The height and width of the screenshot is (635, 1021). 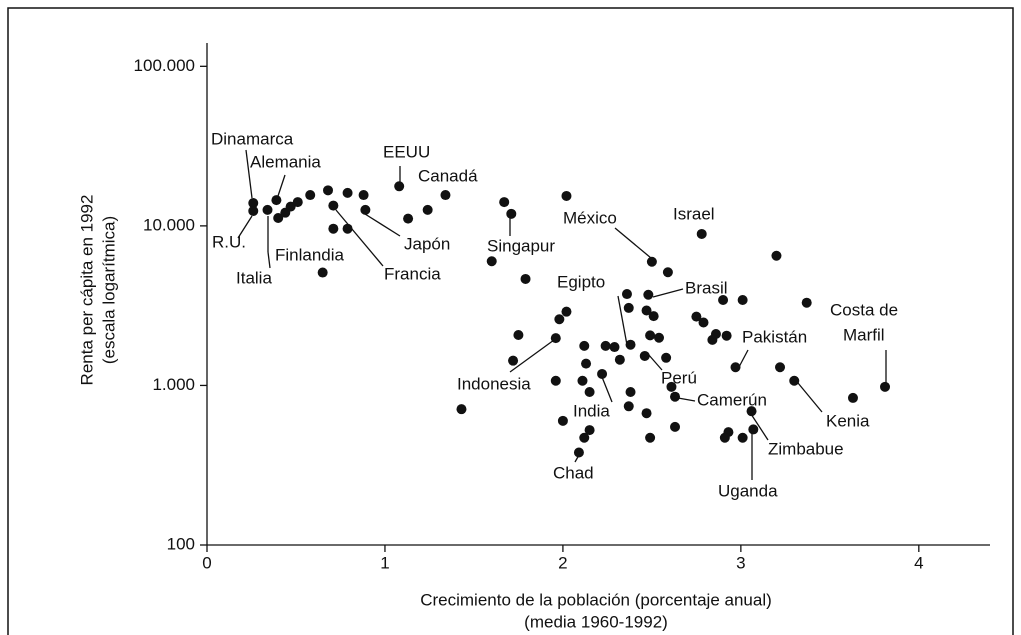 I want to click on annotation: México, so click(x=590, y=217).